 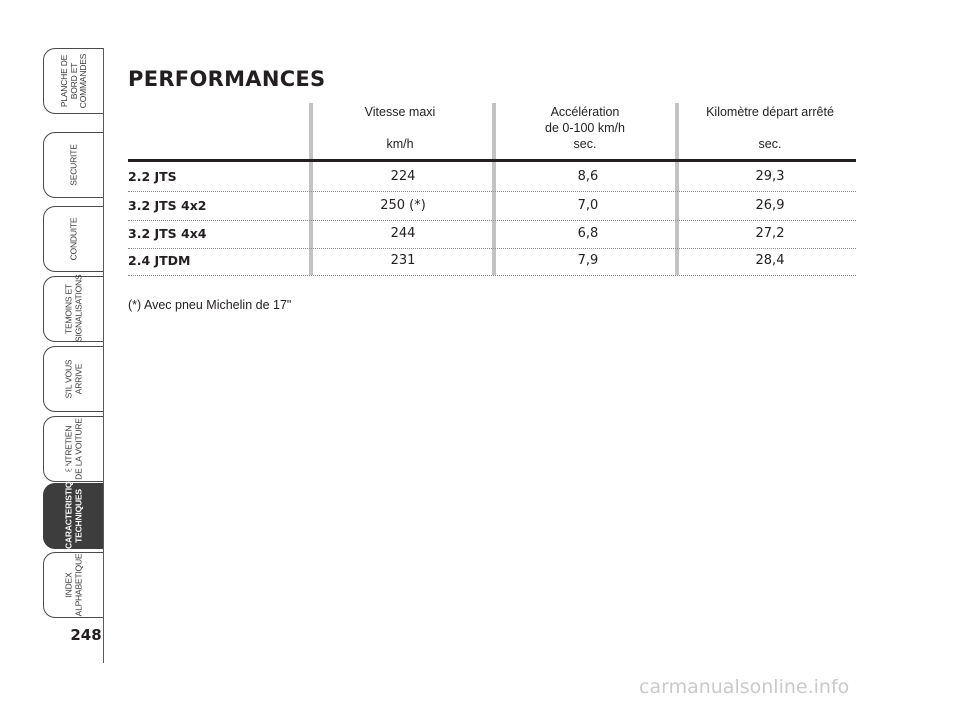 I want to click on footnote: (*) Avec pneu Michelin de 17", so click(x=210, y=305).